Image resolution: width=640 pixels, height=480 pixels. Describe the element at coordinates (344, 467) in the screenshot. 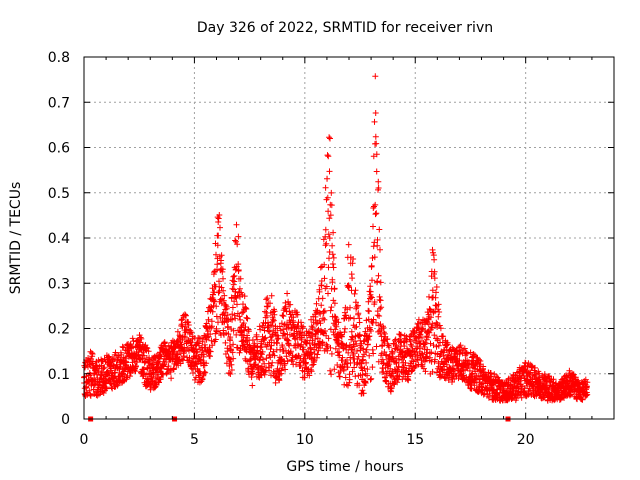

I see `x-axis-label: GPS time / hours` at that location.